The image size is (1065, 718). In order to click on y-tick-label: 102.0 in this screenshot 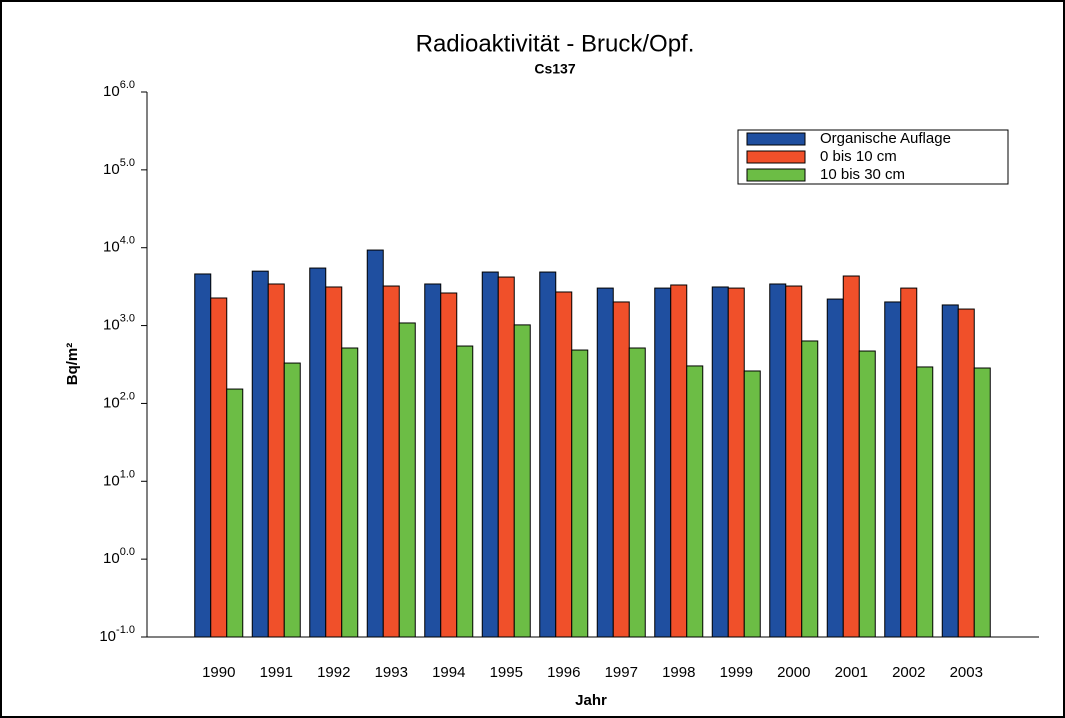, I will do `click(119, 400)`.